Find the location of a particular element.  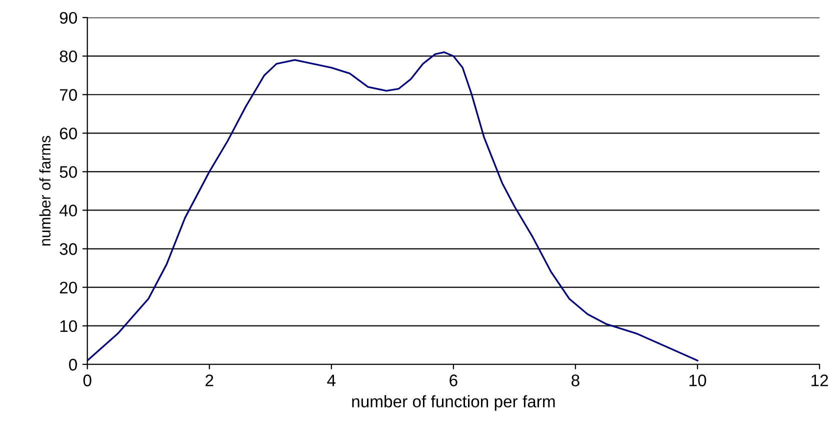

x-tick-label: 0 is located at coordinates (87, 380).